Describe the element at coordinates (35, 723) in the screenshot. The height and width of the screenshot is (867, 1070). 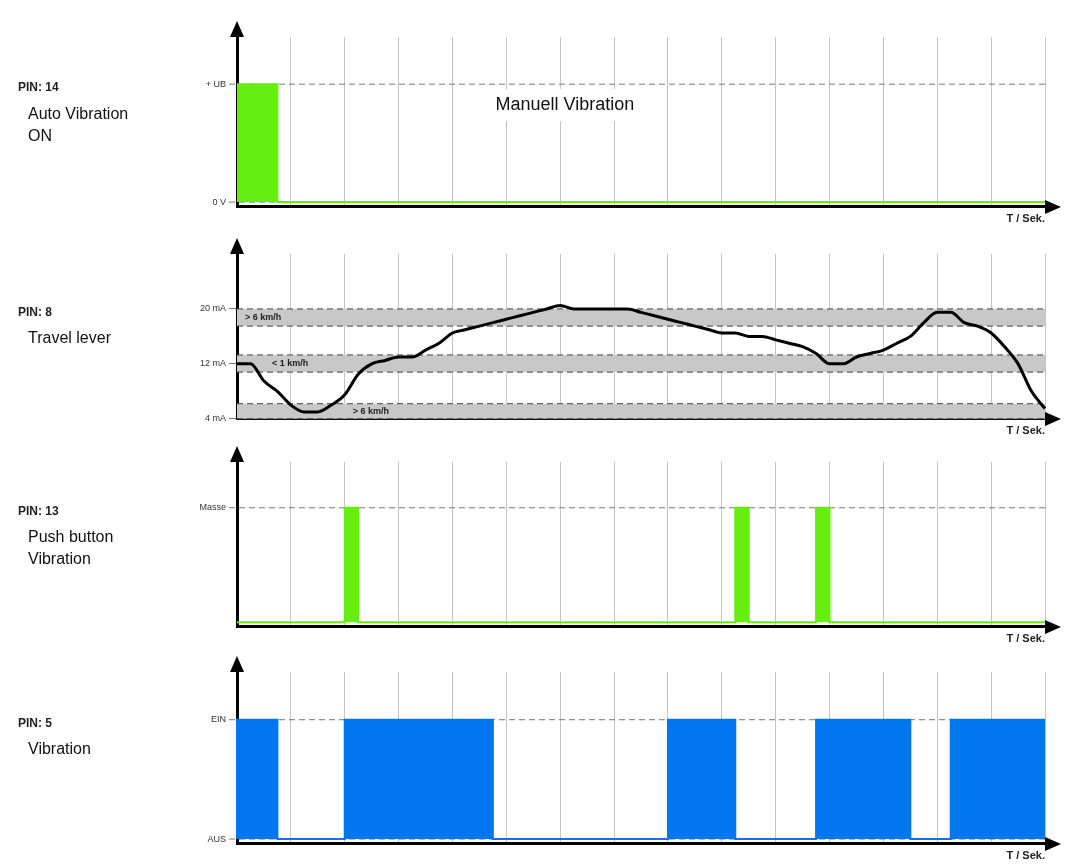
I see `y-axis-title: PIN: 5` at that location.